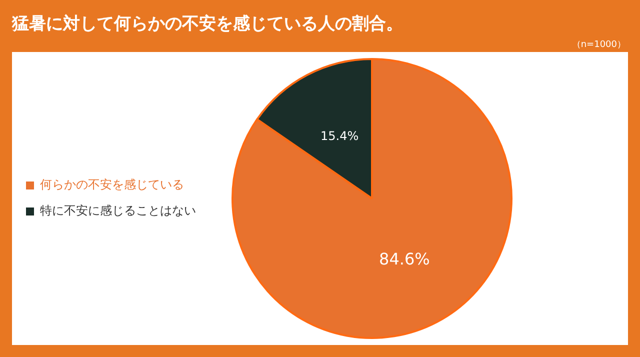  What do you see at coordinates (339, 135) in the screenshot?
I see `data-label: 15.4%` at bounding box center [339, 135].